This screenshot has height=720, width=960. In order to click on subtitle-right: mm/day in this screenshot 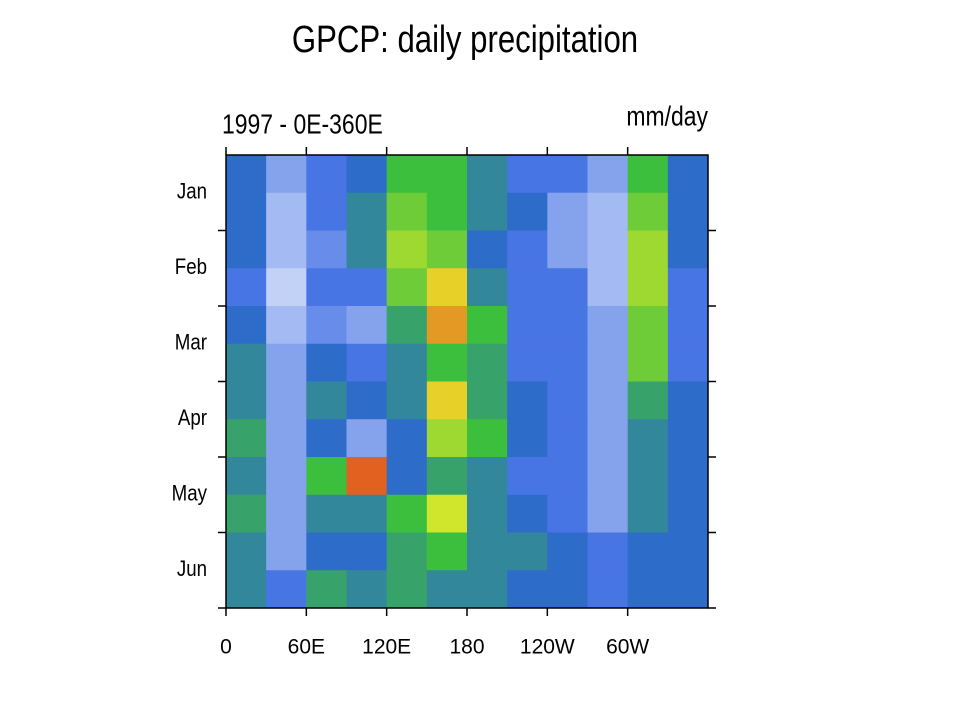, I will do `click(667, 116)`.